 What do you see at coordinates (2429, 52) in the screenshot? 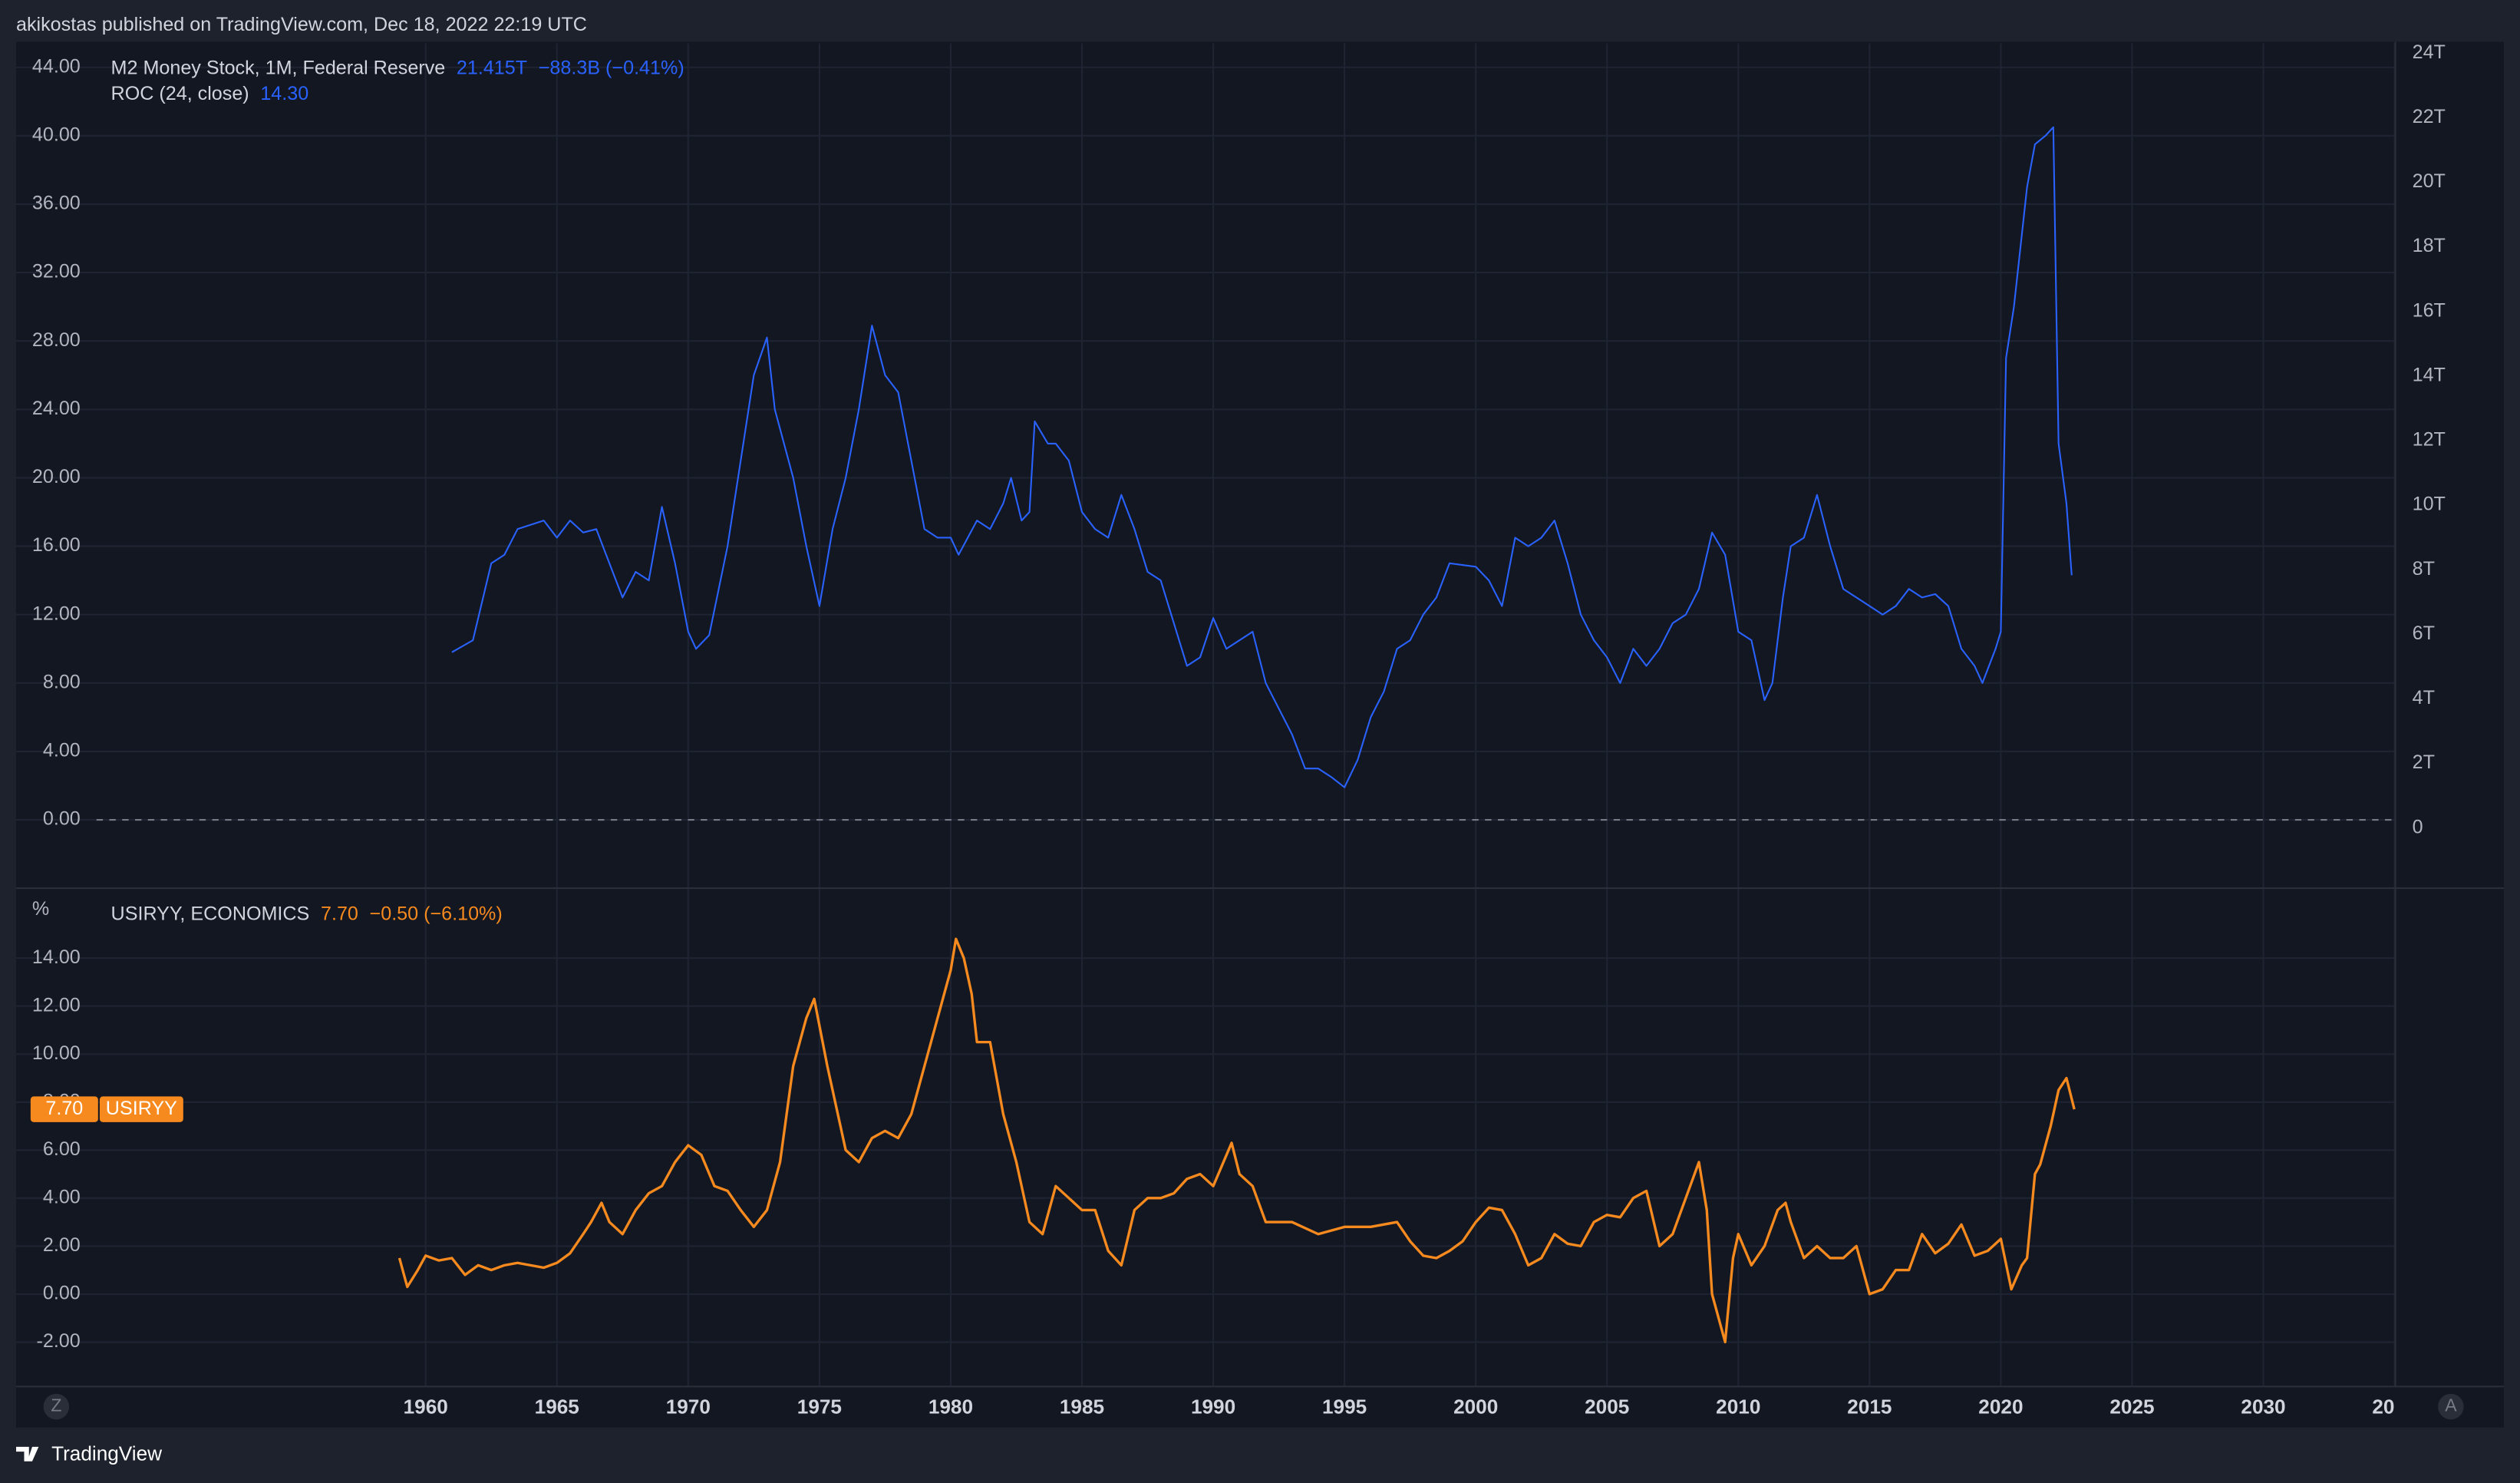
I see `y2-tick-label: 24T` at bounding box center [2429, 52].